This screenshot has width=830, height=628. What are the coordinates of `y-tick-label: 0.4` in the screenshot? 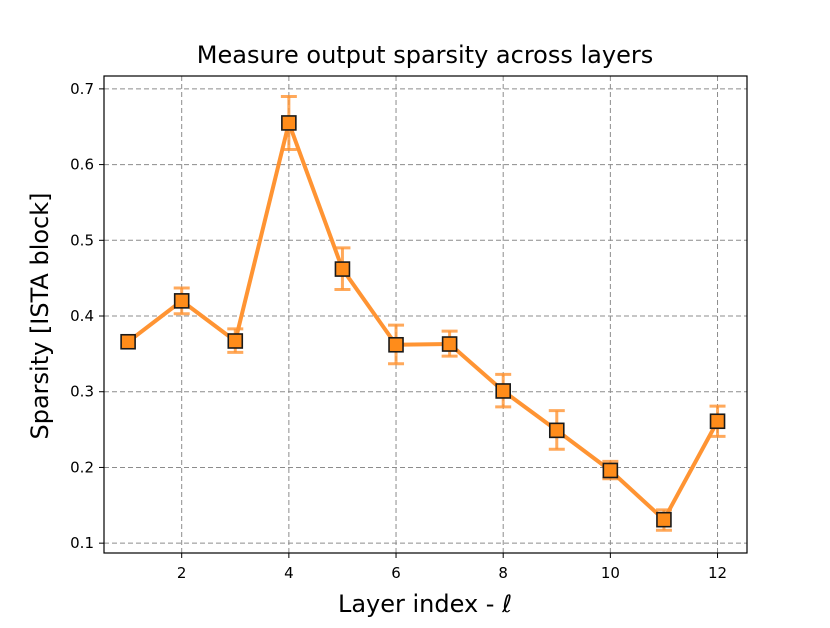 It's located at (82, 316).